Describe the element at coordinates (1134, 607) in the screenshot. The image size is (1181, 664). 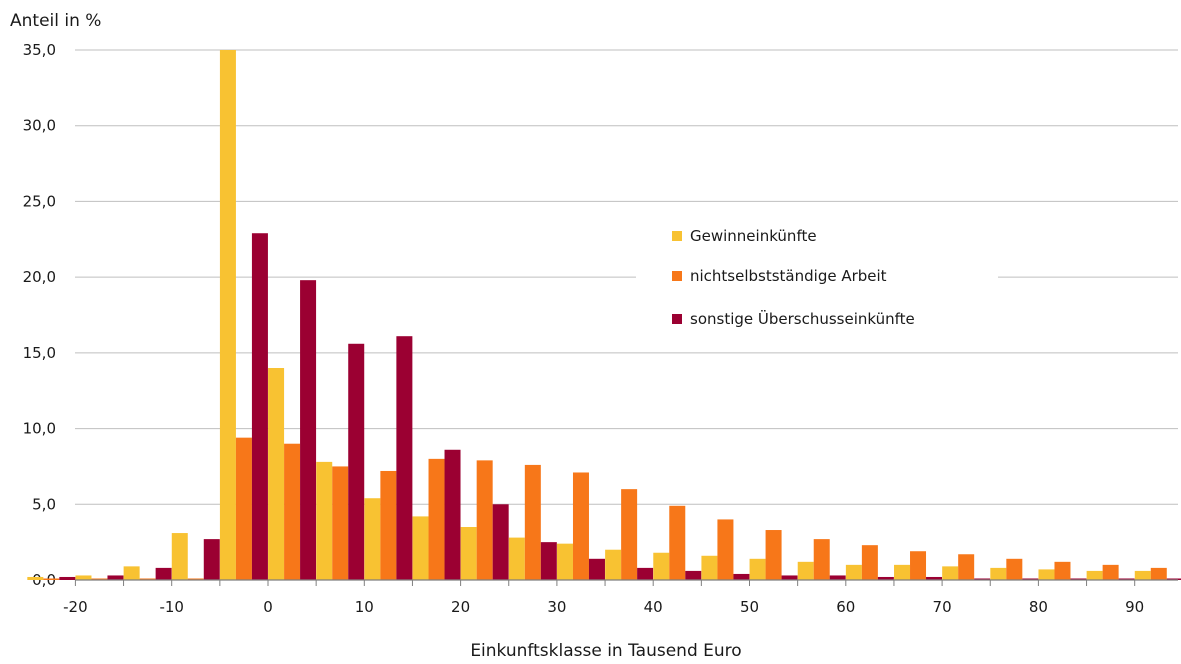
I see `x-tick-label: 90` at that location.